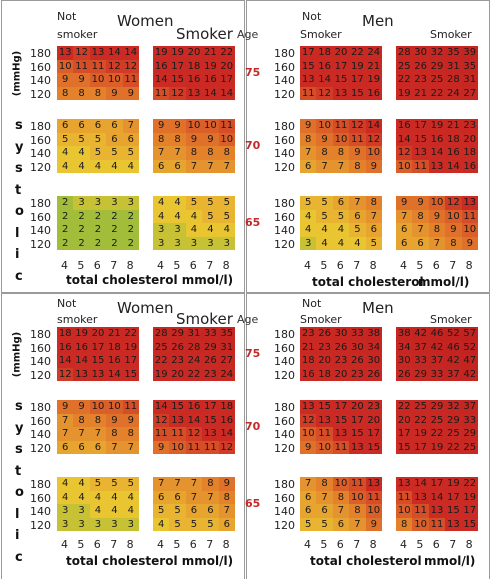 This screenshot has width=491, height=579. I want to click on systolic-letter: s, so click(19, 406).